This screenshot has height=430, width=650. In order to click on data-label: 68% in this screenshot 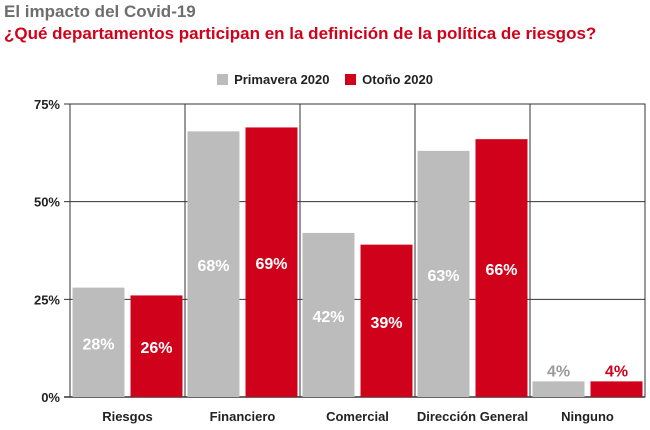, I will do `click(213, 266)`.